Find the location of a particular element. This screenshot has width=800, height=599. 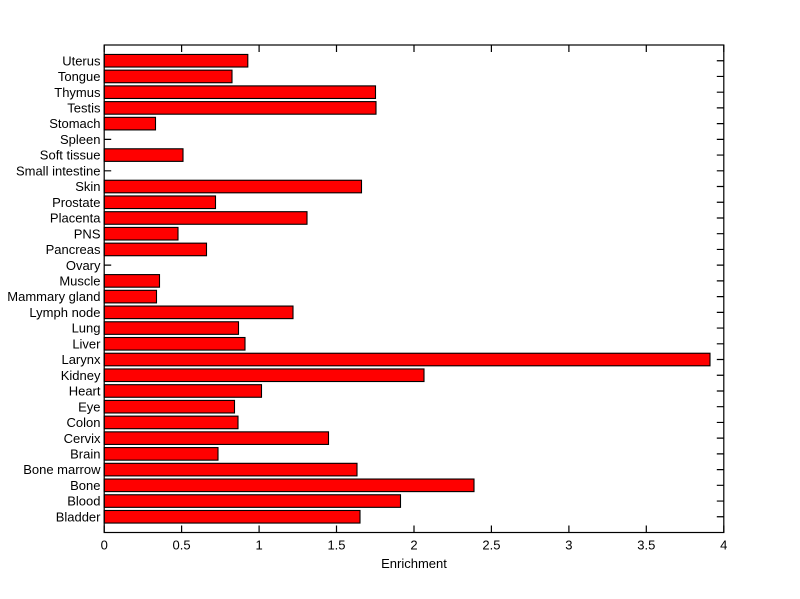

svg-text: Ovary is located at coordinates (83, 265).